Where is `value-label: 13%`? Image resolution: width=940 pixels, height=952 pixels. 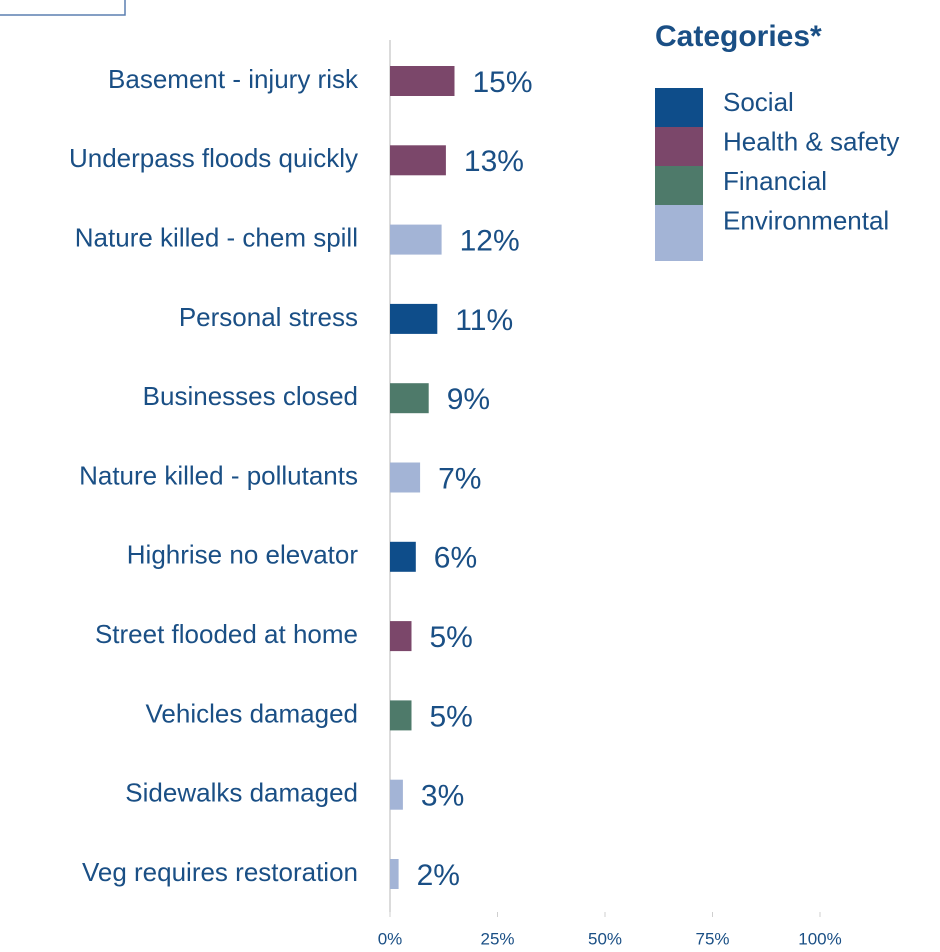
value-label: 13% is located at coordinates (494, 161).